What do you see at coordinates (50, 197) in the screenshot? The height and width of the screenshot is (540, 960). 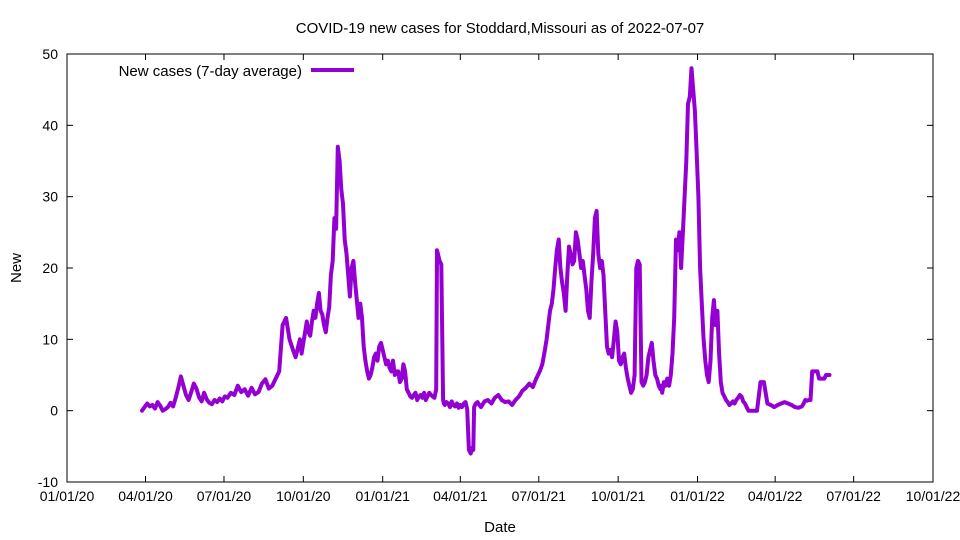 I see `y-tick-label: 30` at bounding box center [50, 197].